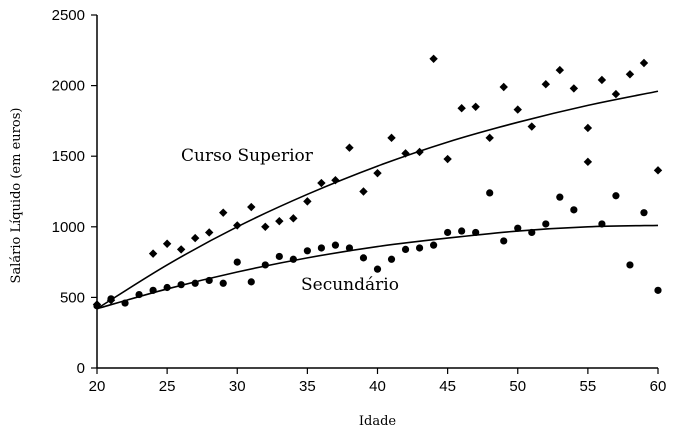 The width and height of the screenshot is (673, 431). Describe the element at coordinates (378, 421) in the screenshot. I see `x-axis-label: Idade` at that location.